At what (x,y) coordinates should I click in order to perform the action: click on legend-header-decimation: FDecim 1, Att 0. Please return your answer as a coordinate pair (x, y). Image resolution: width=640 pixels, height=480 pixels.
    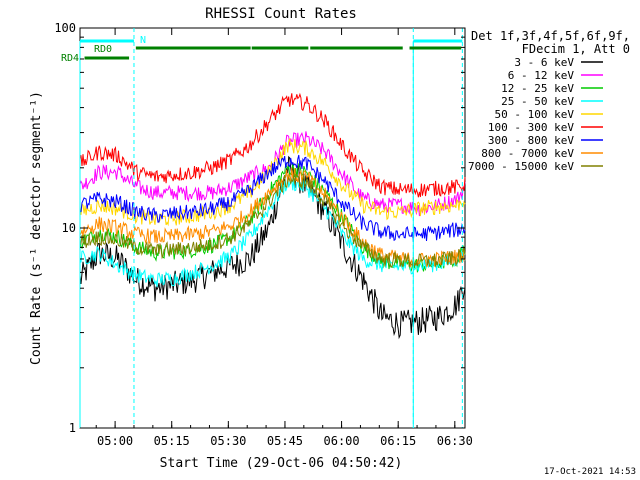
    Looking at the image, I should click on (576, 49).